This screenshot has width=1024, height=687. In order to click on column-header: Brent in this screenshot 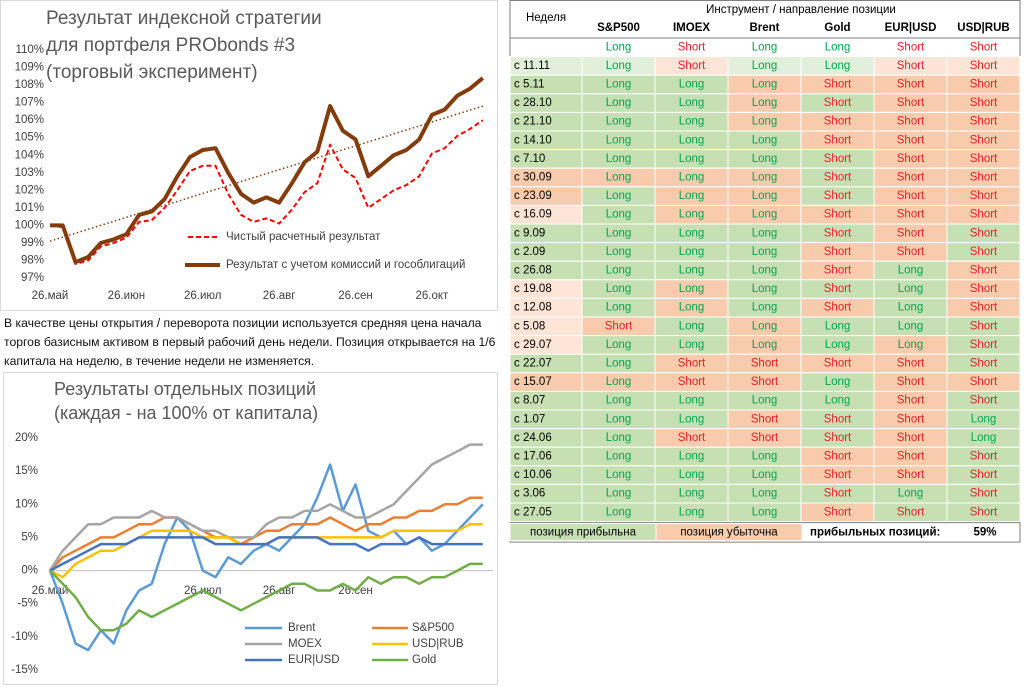, I will do `click(764, 28)`.